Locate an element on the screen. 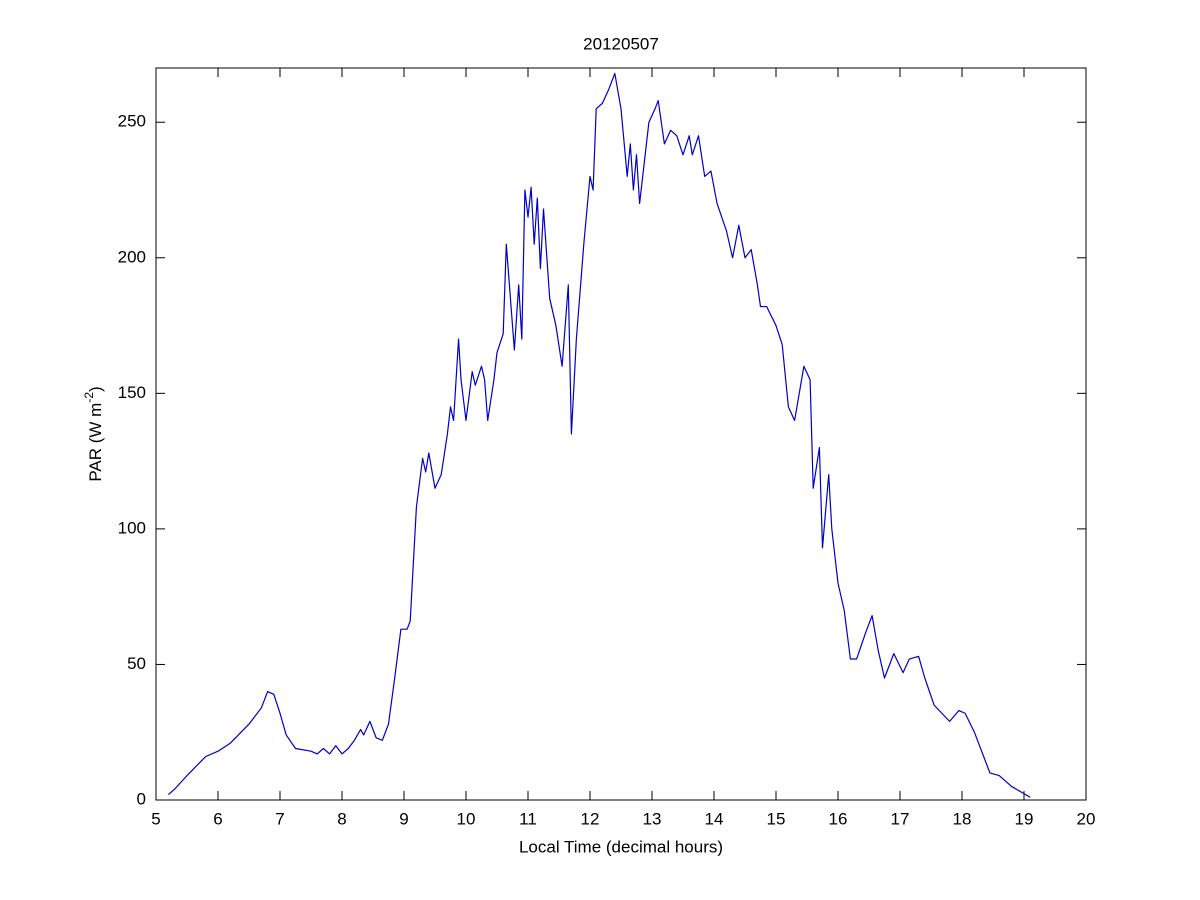 The height and width of the screenshot is (900, 1200). y-tick-label: 0 is located at coordinates (141, 798).